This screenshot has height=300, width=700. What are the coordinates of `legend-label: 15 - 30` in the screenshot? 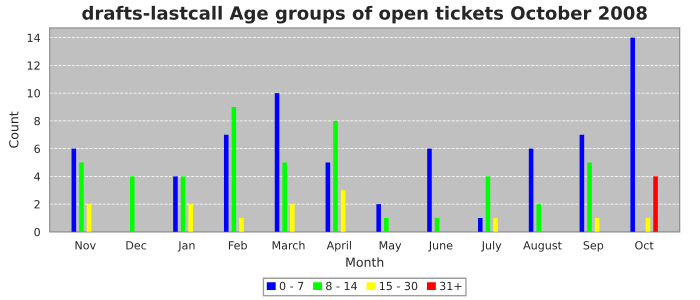 It's located at (399, 286).